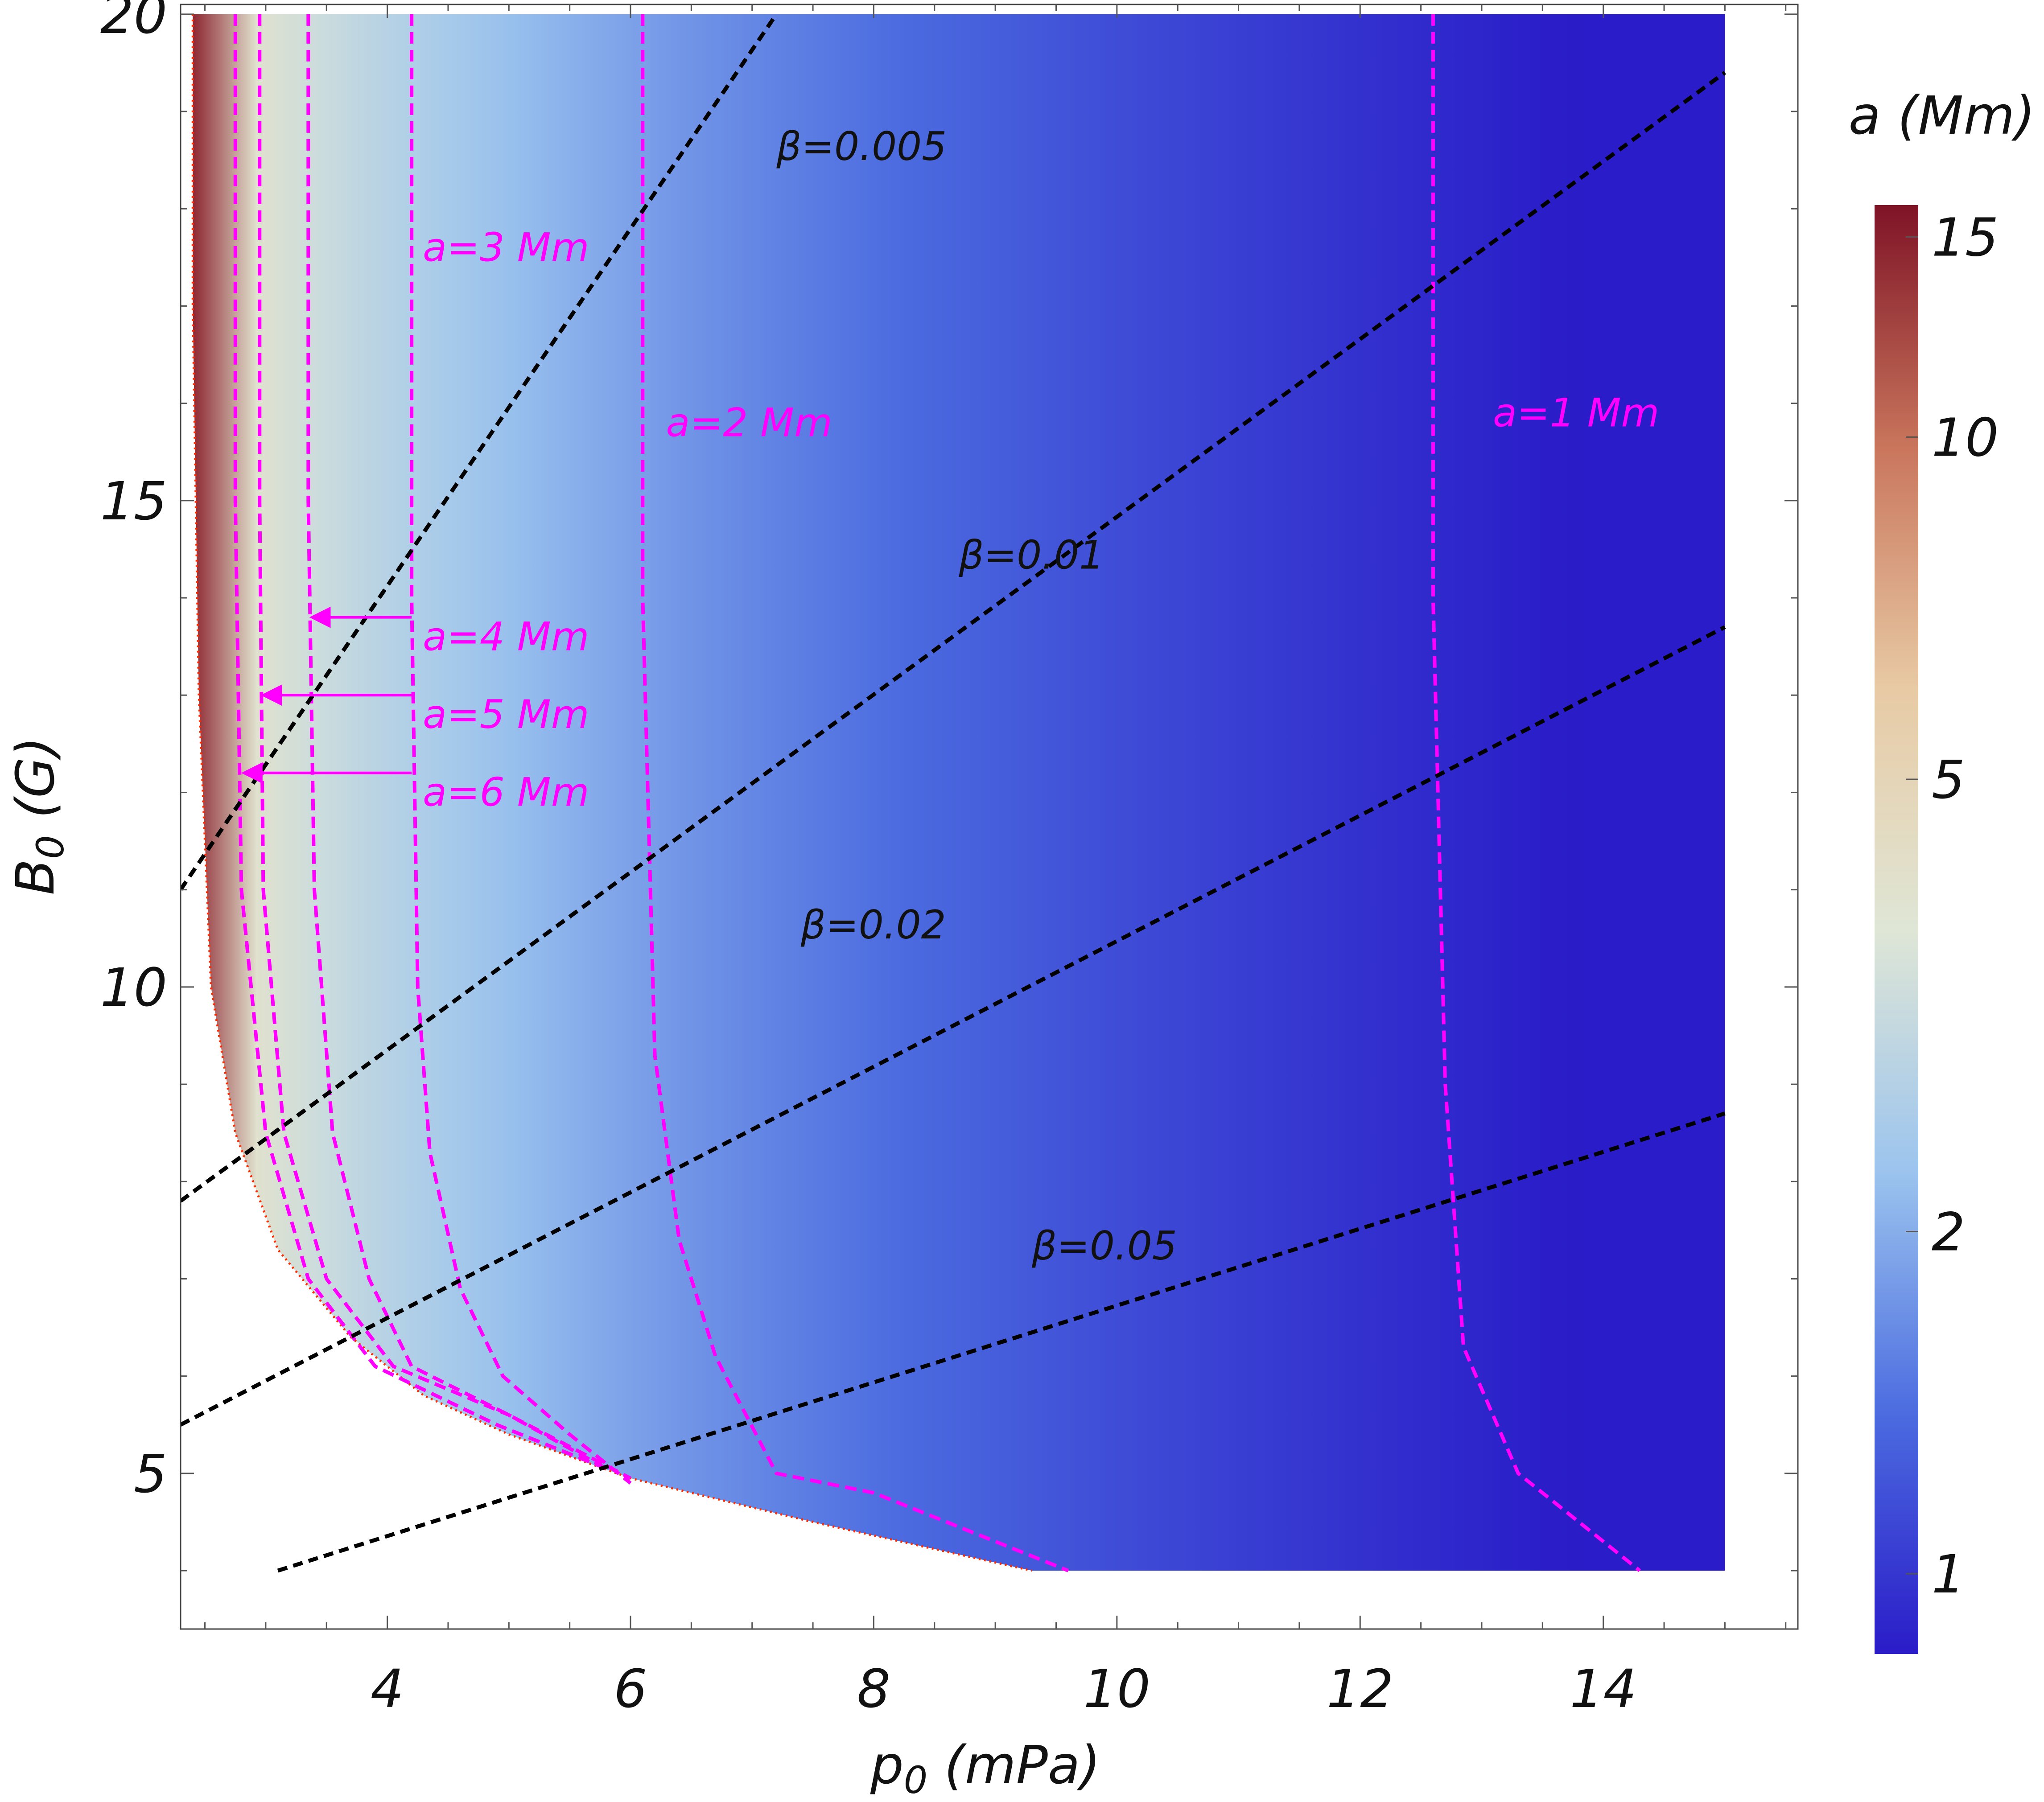 The height and width of the screenshot is (1802, 2044). Describe the element at coordinates (1576, 413) in the screenshot. I see `a-contour-label: a=1 Mm` at that location.